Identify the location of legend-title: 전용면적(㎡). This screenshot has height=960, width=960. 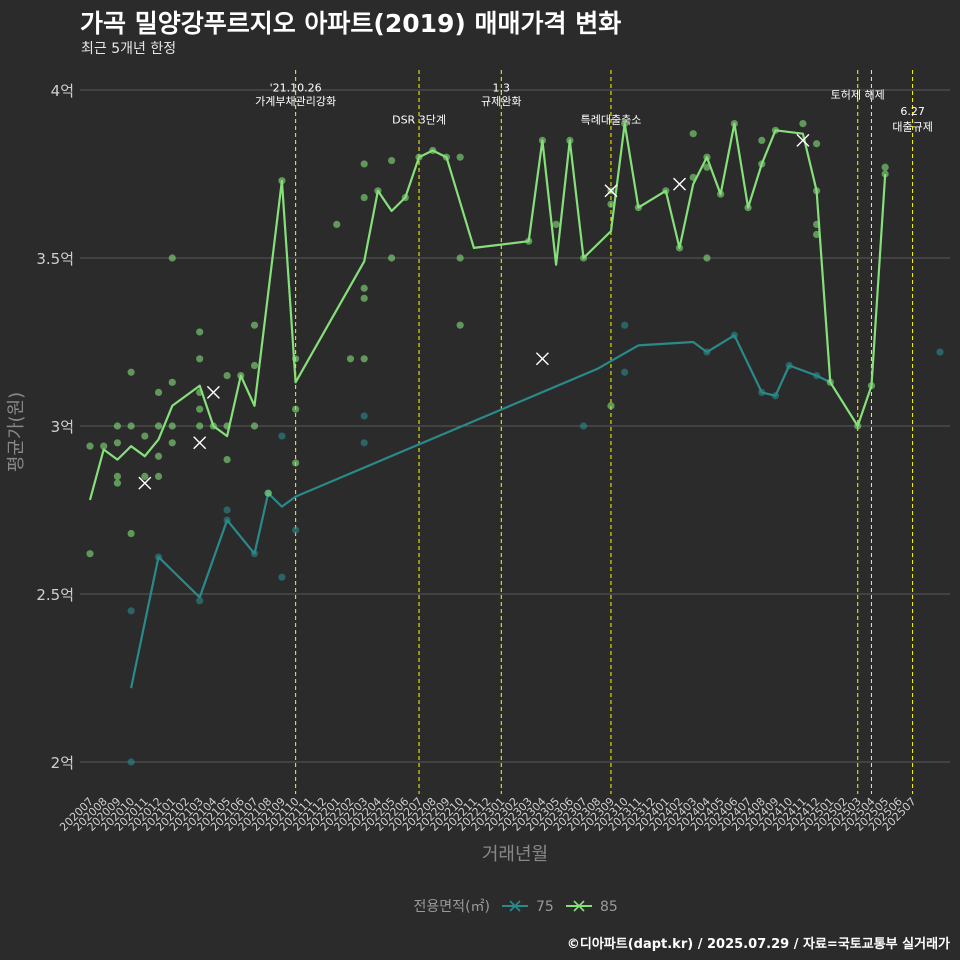
(452, 907).